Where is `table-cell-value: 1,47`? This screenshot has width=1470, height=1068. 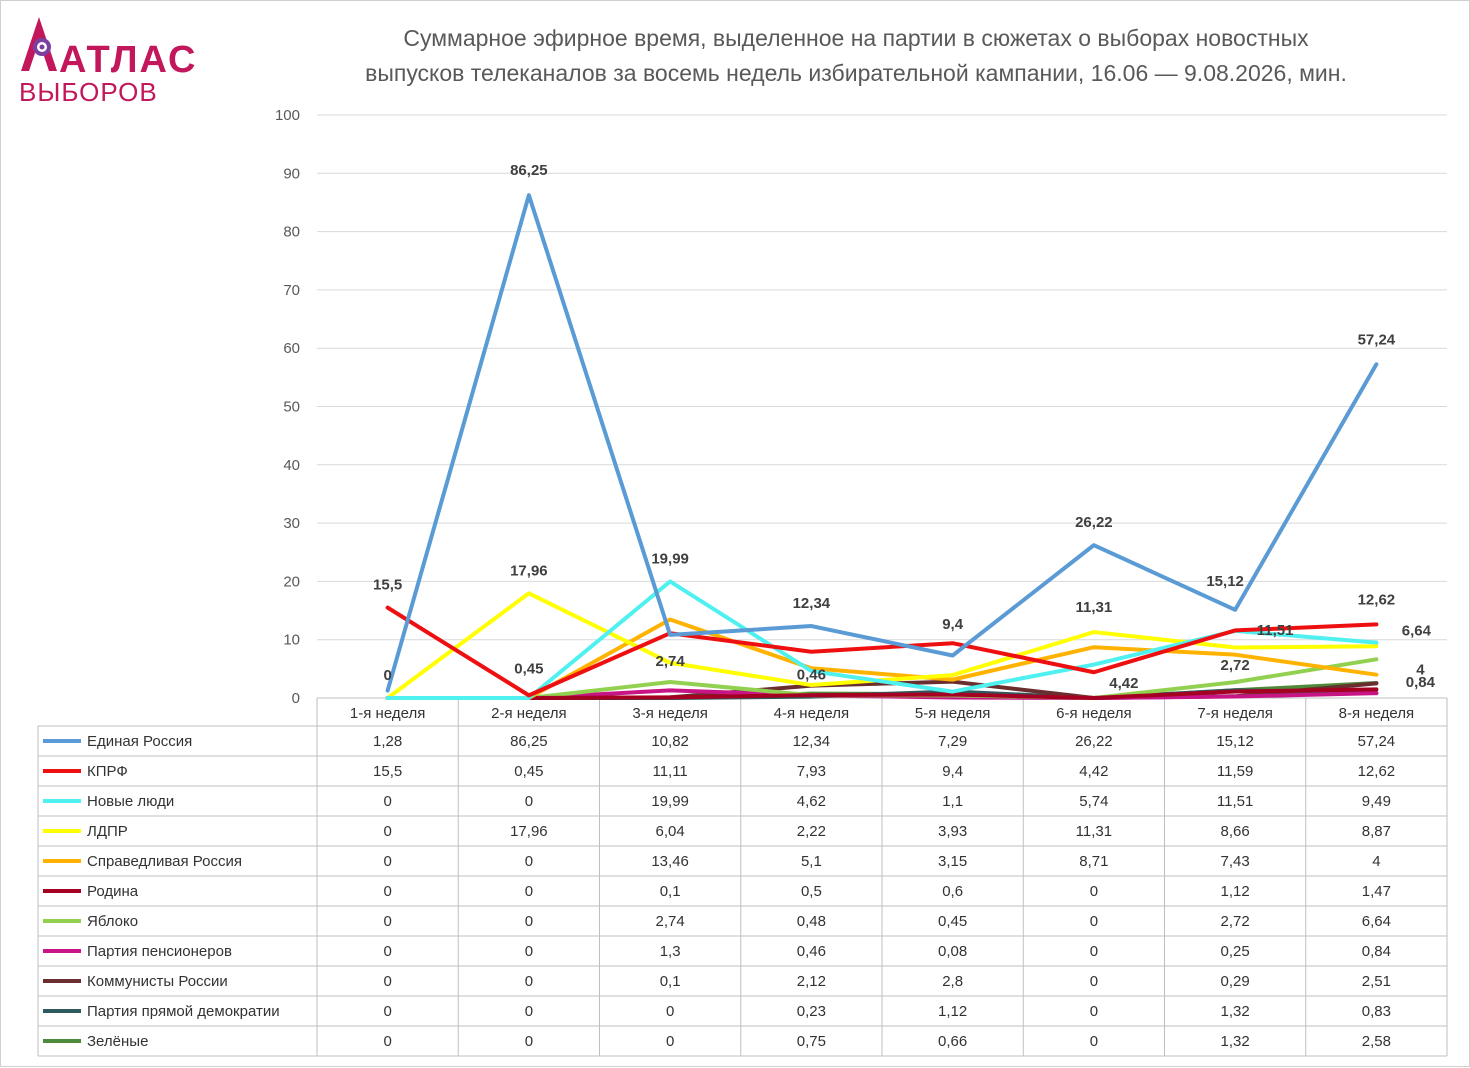
table-cell-value: 1,47 is located at coordinates (1376, 891).